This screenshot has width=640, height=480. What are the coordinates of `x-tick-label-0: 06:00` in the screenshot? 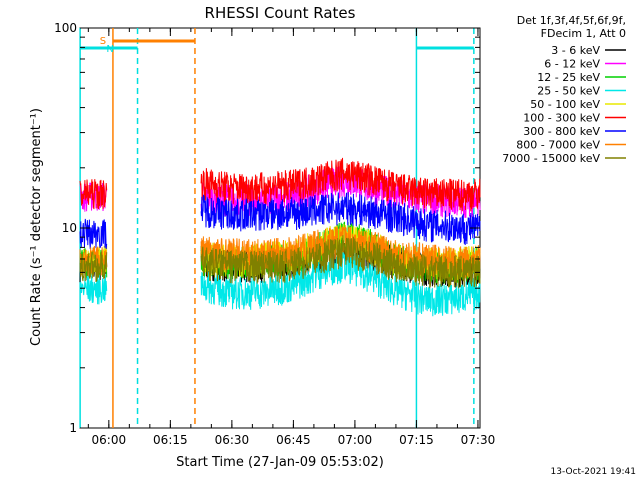 It's located at (109, 440).